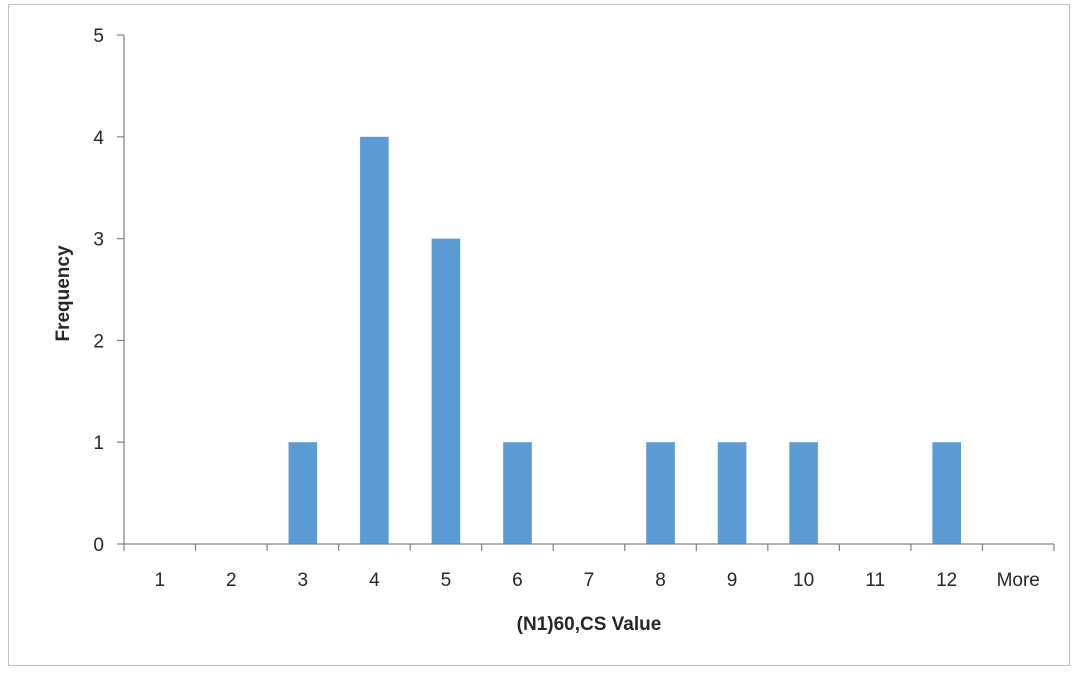  Describe the element at coordinates (159, 580) in the screenshot. I see `x-tick-label: 1` at that location.